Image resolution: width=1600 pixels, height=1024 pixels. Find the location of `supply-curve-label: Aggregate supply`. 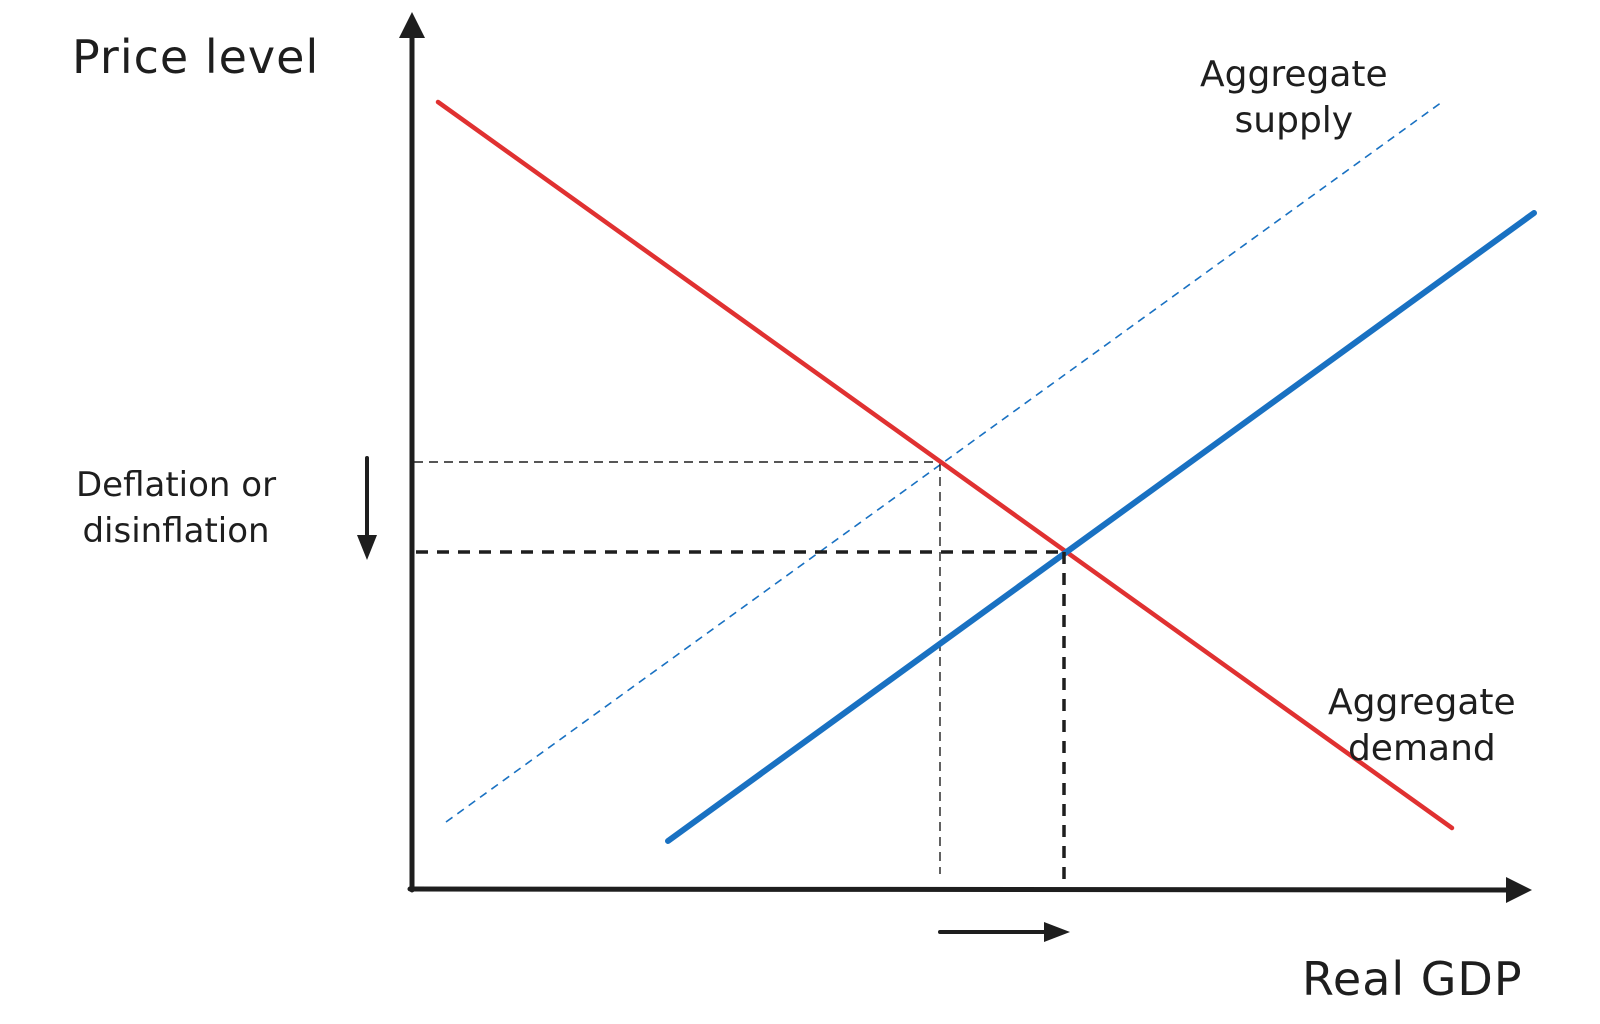

supply-curve-label: Aggregate supply is located at coordinates (1294, 98).